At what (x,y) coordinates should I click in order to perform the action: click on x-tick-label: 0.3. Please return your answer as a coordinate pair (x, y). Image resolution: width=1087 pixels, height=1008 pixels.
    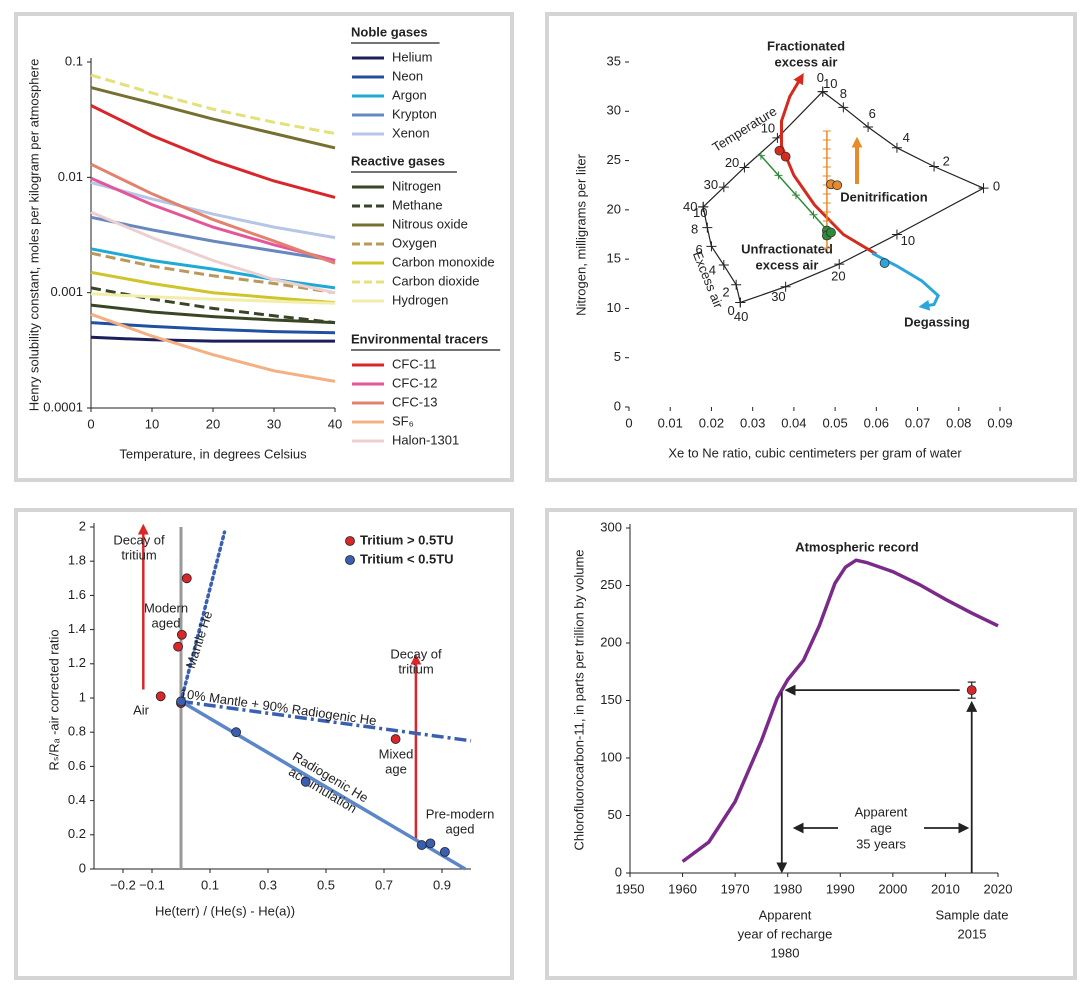
    Looking at the image, I should click on (268, 884).